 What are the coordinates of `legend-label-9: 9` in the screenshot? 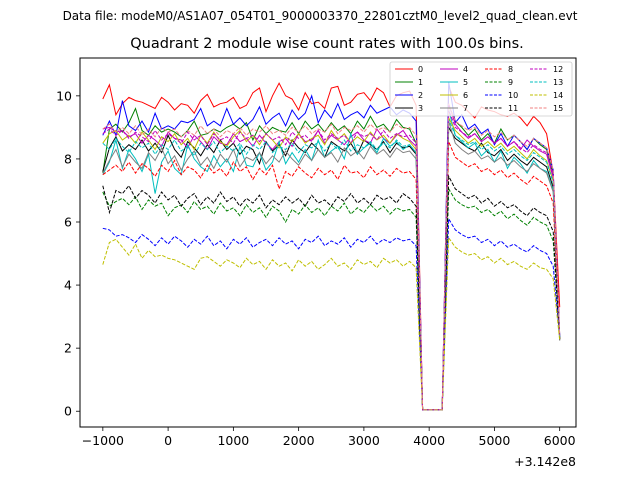 It's located at (510, 82).